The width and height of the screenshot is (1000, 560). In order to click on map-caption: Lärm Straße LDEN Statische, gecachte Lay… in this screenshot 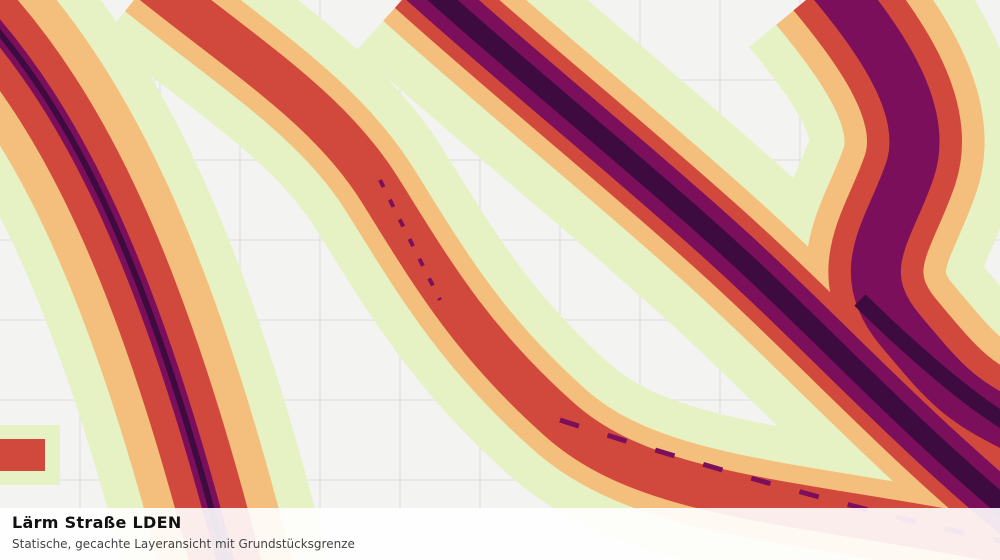, I will do `click(500, 534)`.